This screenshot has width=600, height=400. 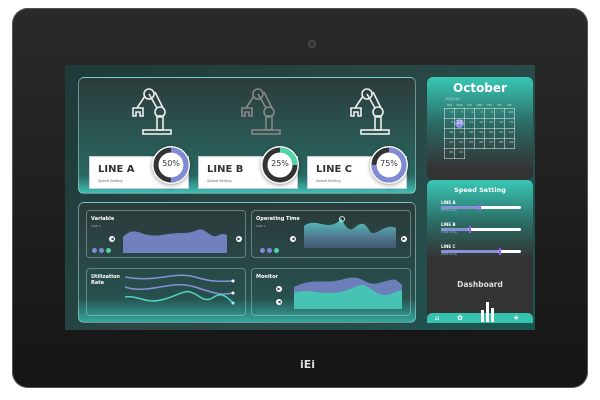 What do you see at coordinates (449, 106) in the screenshot?
I see `weekday-header: SUN` at bounding box center [449, 106].